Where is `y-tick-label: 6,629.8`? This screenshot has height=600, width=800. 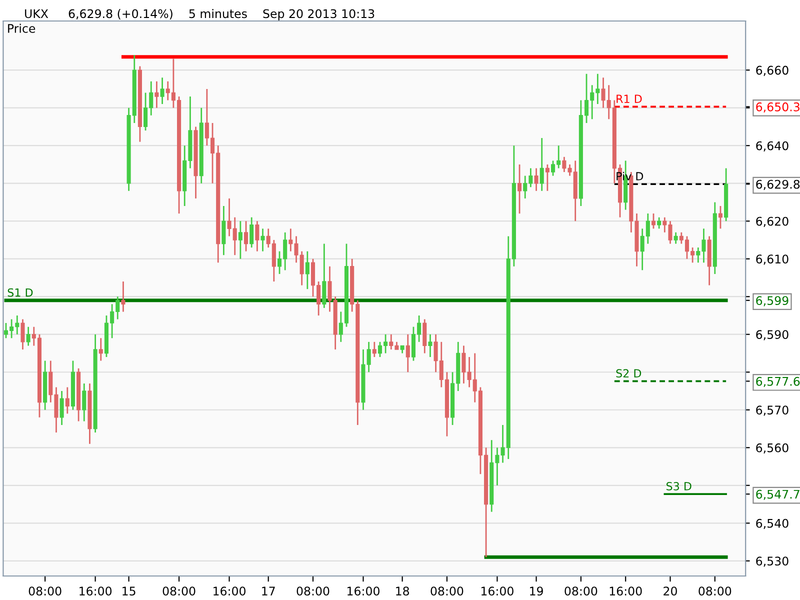 y-tick-label: 6,629.8 is located at coordinates (778, 185).